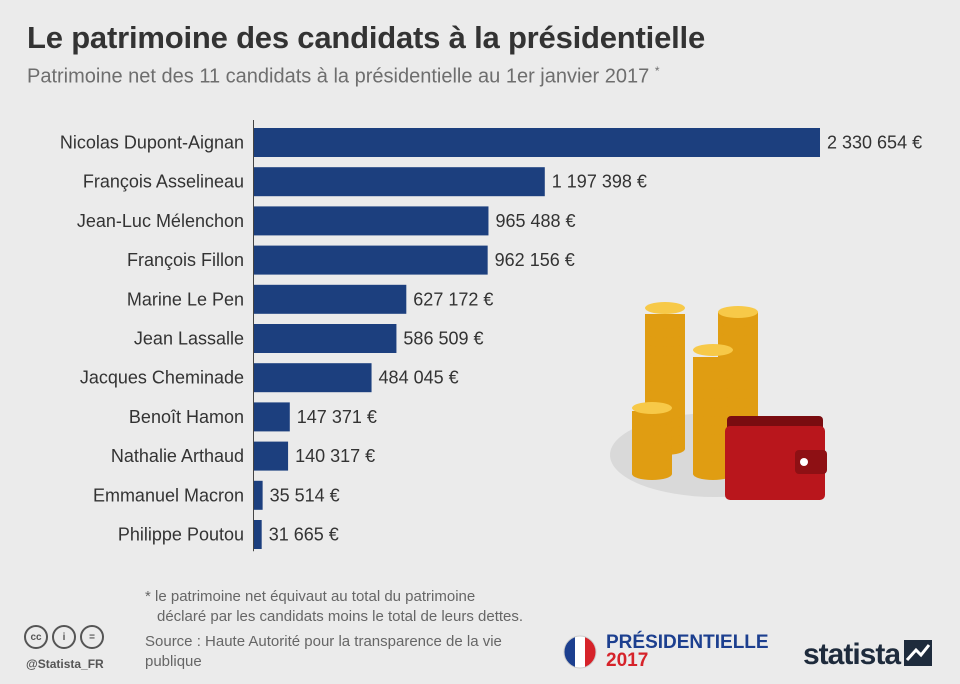 The image size is (960, 684). What do you see at coordinates (443, 339) in the screenshot?
I see `value-label: 586 509 €` at bounding box center [443, 339].